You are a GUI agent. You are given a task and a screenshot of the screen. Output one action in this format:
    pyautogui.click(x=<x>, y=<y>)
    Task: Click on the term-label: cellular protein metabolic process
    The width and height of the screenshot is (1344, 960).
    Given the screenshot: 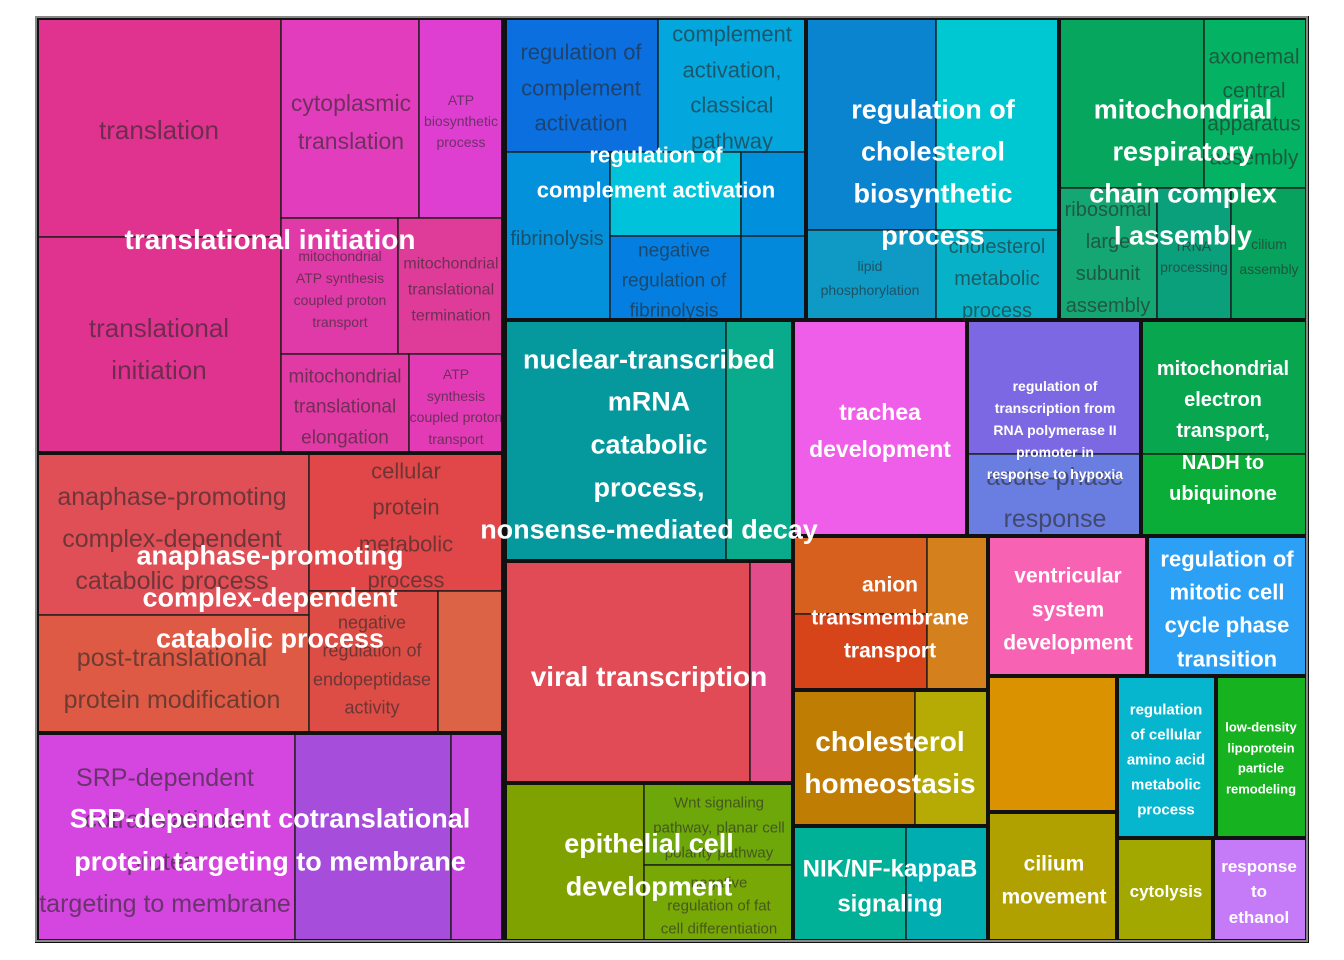 What is the action you would take?
    pyautogui.click(x=406, y=526)
    